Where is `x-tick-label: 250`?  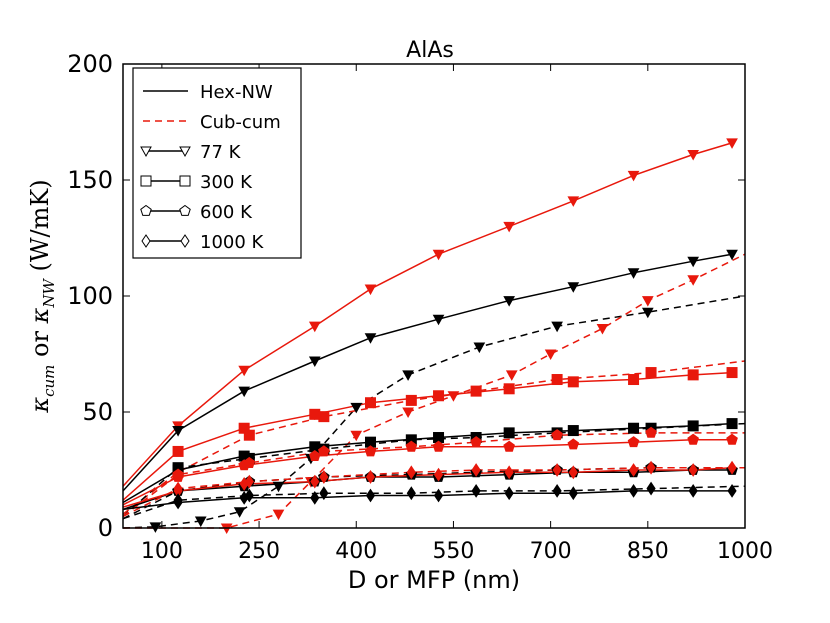
x-tick-label: 250 is located at coordinates (259, 551).